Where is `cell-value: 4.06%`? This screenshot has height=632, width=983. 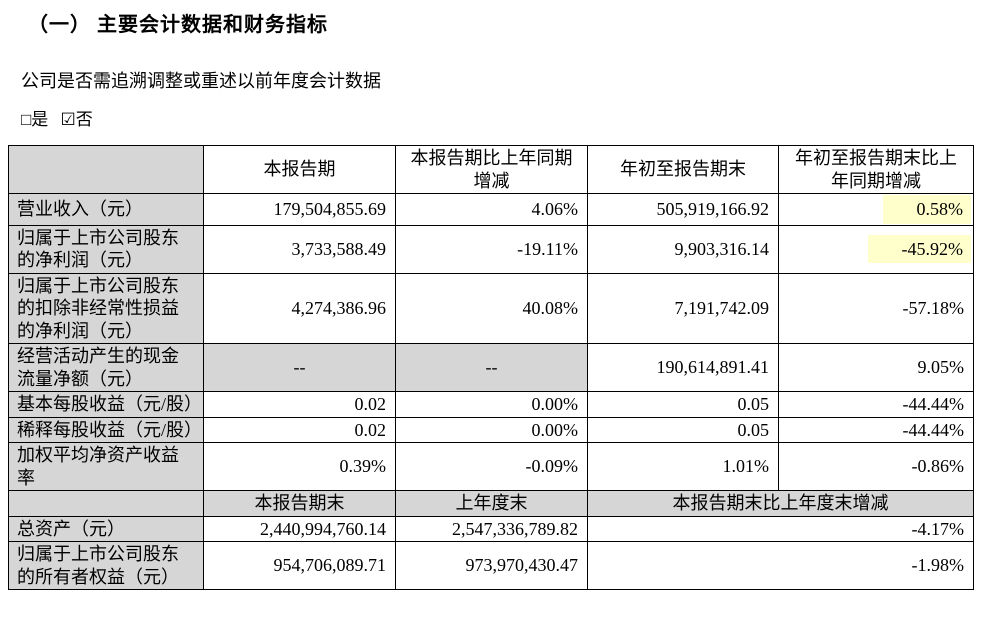
cell-value: 4.06% is located at coordinates (491, 209).